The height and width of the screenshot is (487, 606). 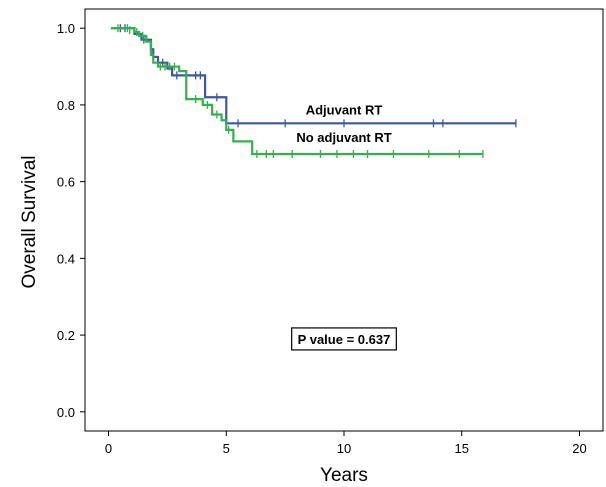 I want to click on p-value-label: P value = 0.637, so click(x=344, y=339).